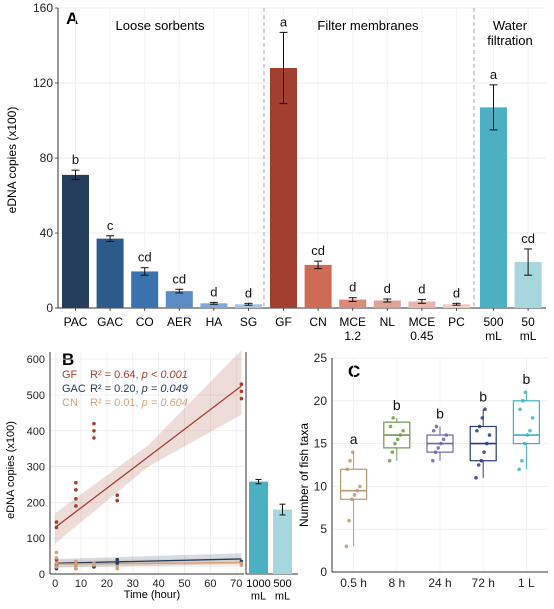 The height and width of the screenshot is (609, 554). What do you see at coordinates (12, 160) in the screenshot?
I see `panel-a-ylabel: eDNA copies (x100)` at bounding box center [12, 160].